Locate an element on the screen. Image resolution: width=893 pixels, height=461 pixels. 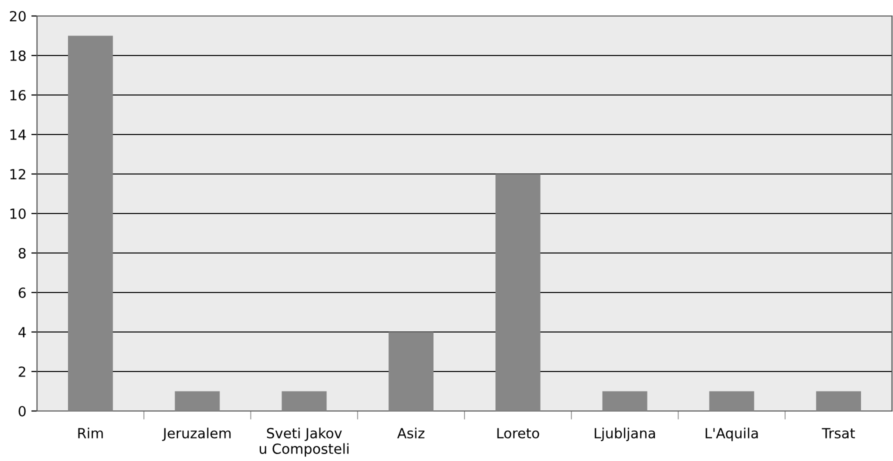
x-tick-label: L'Aquila is located at coordinates (732, 435).